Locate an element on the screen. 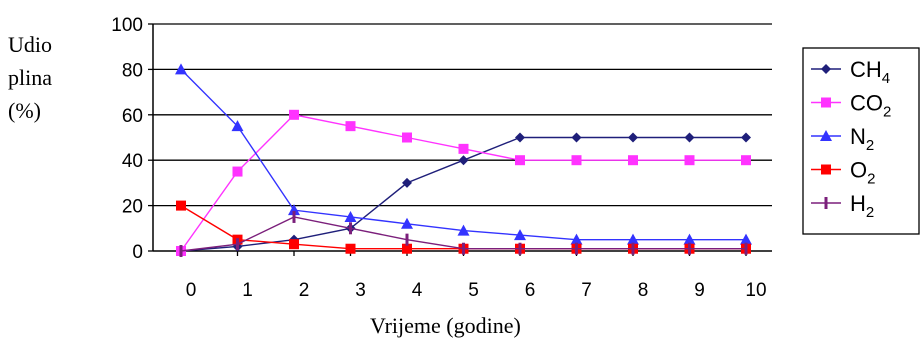  y-tick-label-0: 0 is located at coordinates (137, 252).